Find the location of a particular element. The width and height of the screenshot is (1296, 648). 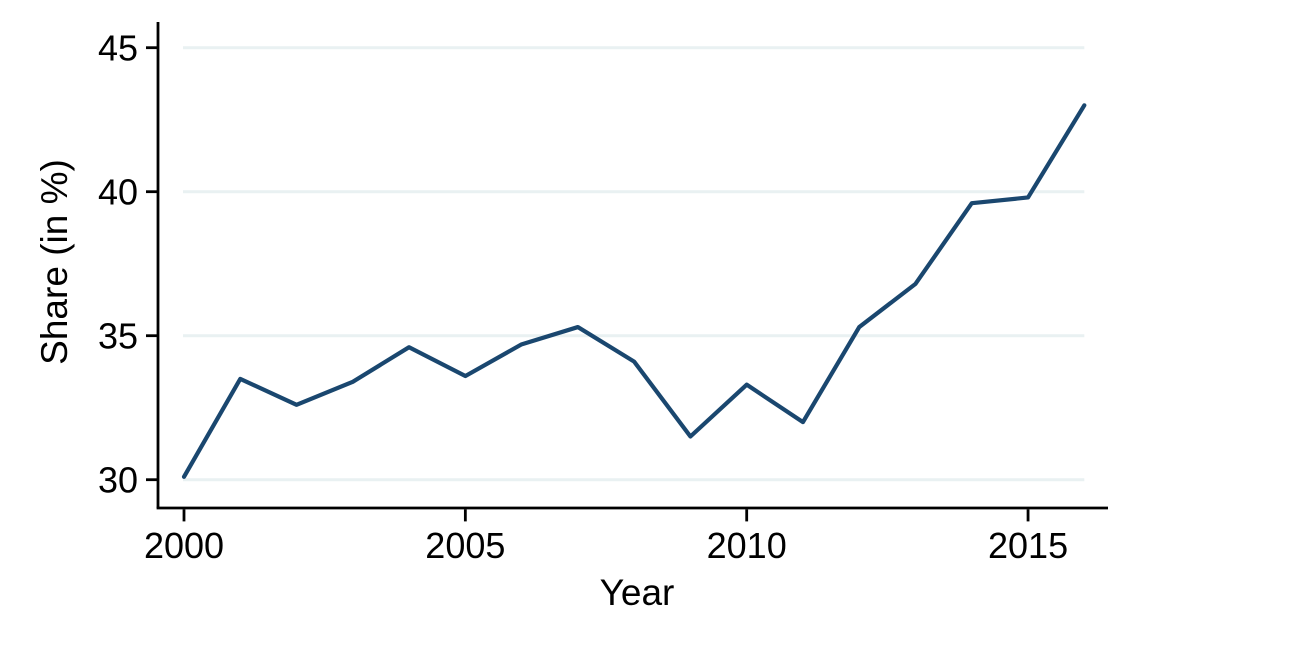

y-tick-label: 40 is located at coordinates (118, 192).